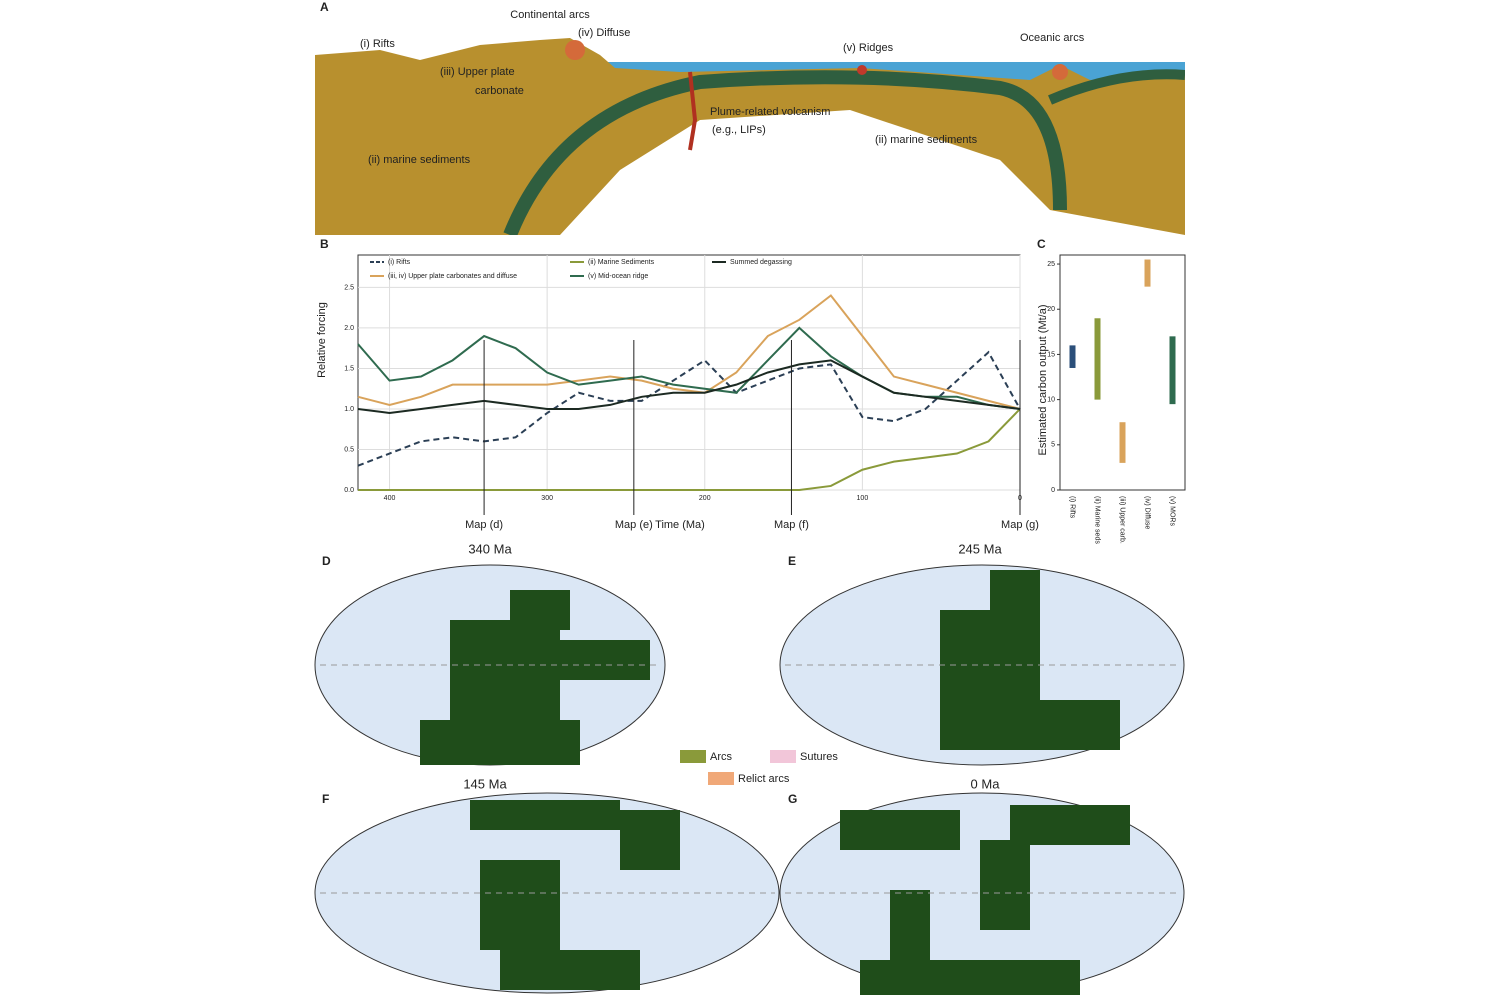 Image resolution: width=1500 pixels, height=1005 pixels. Describe the element at coordinates (324, 244) in the screenshot. I see `panel-letter: B` at that location.